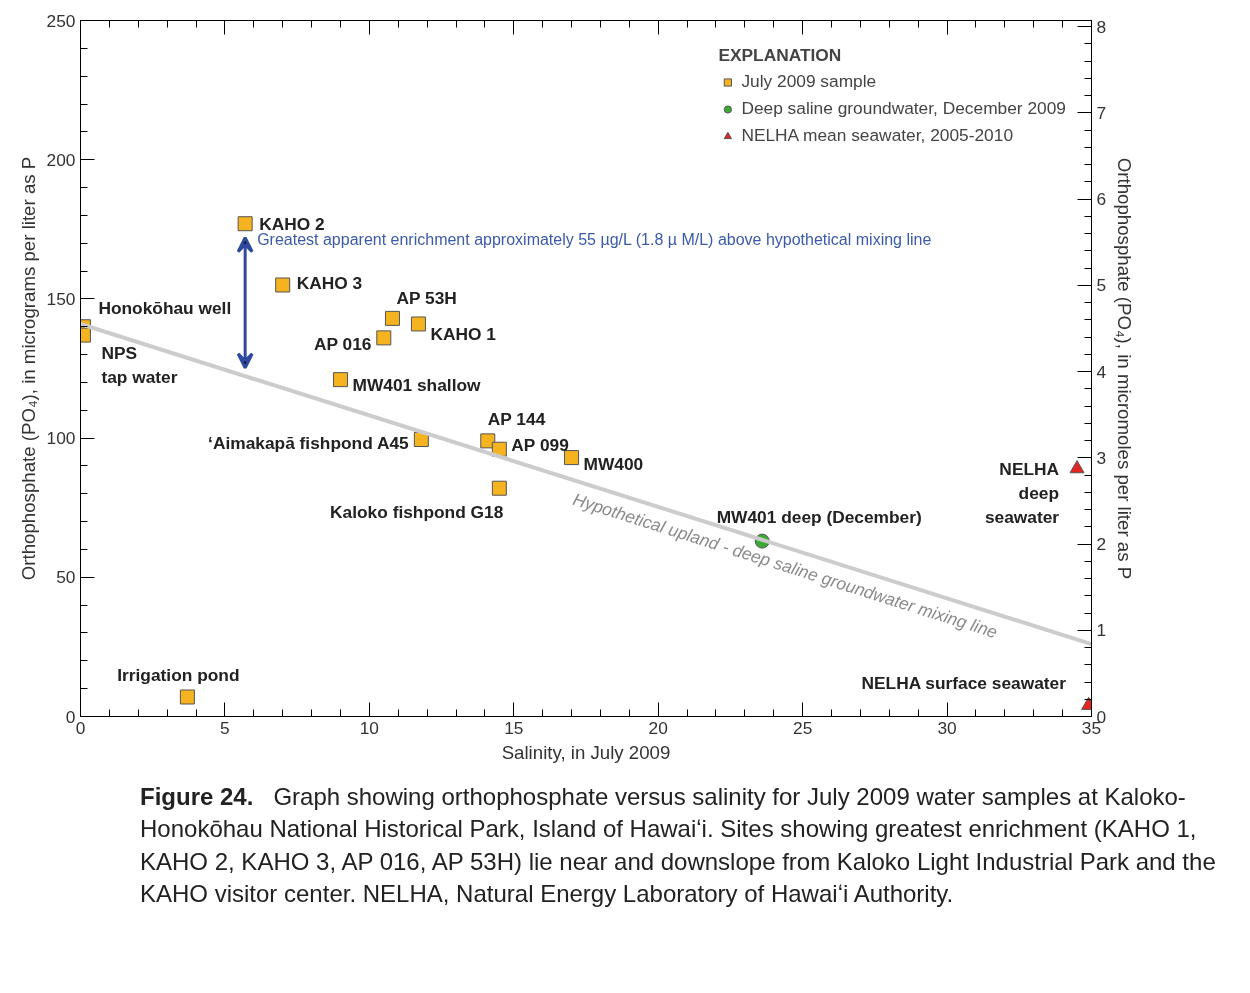  What do you see at coordinates (809, 81) in the screenshot?
I see `legend-label: July 2009 sample` at bounding box center [809, 81].